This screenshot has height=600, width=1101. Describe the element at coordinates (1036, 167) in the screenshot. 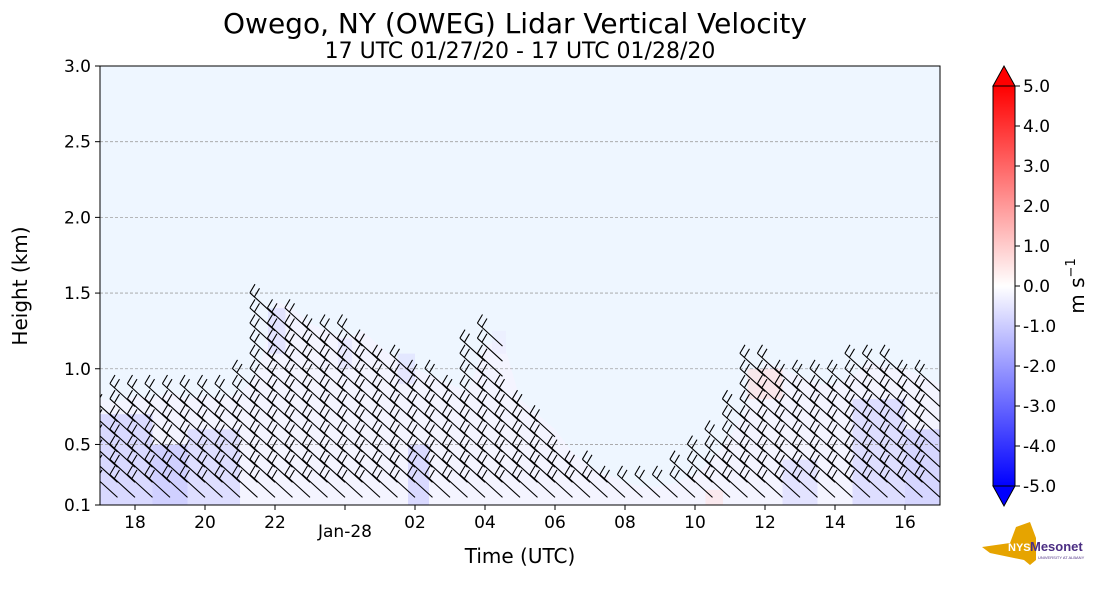

I see `colorbar-tick-label: 3.0` at that location.